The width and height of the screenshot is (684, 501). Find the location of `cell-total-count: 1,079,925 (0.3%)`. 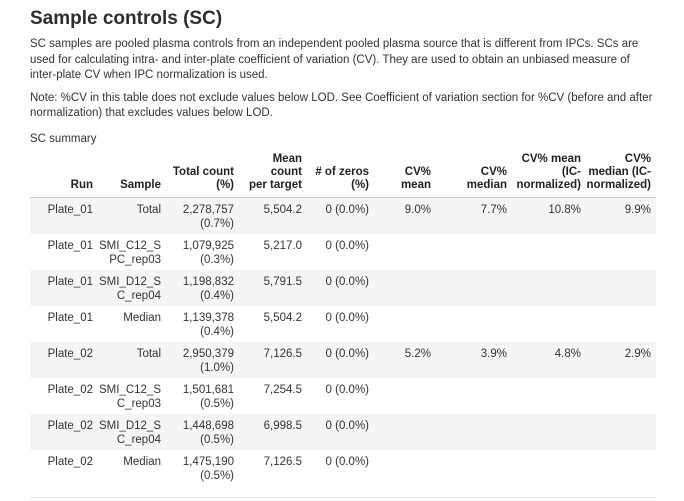

cell-total-count: 1,079,925 (0.3%) is located at coordinates (208, 252).